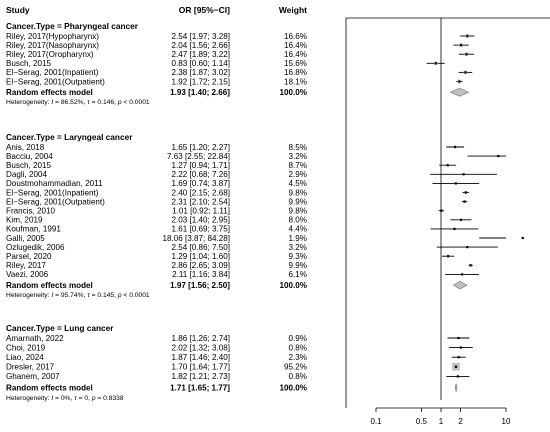 The width and height of the screenshot is (550, 432). What do you see at coordinates (54, 183) in the screenshot?
I see `study-label: Doustmohammadian, 2011` at bounding box center [54, 183].